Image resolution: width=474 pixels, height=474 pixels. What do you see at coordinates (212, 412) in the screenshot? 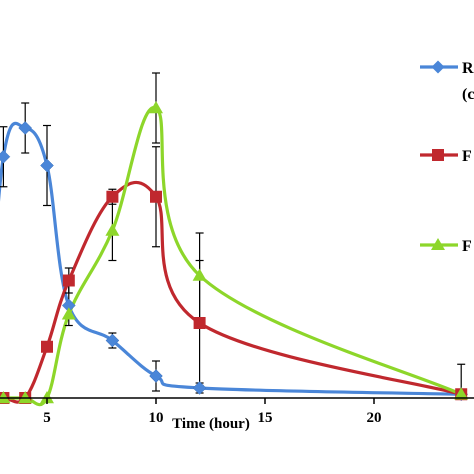
I see `x-ticks-layer: 5 10 15 20` at bounding box center [212, 412].